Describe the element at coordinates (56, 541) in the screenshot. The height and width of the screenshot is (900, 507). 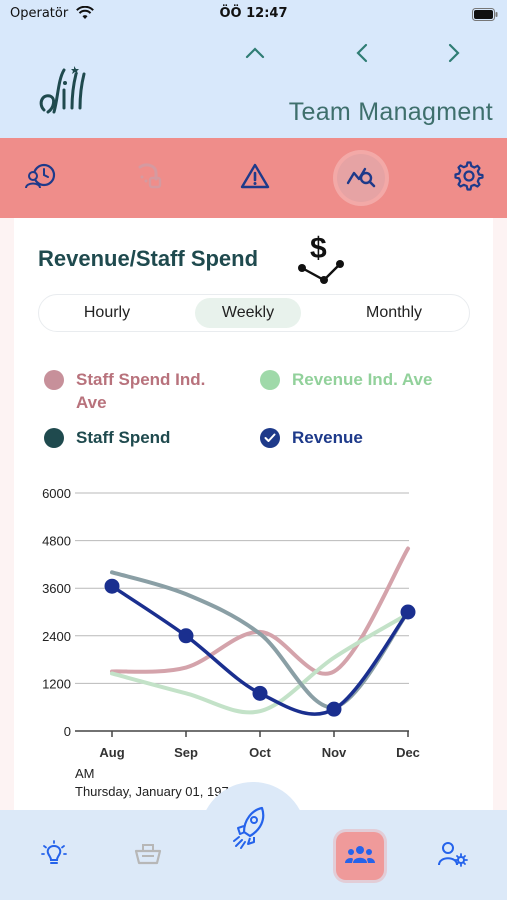
I see `y-tick-label: 4800` at that location.